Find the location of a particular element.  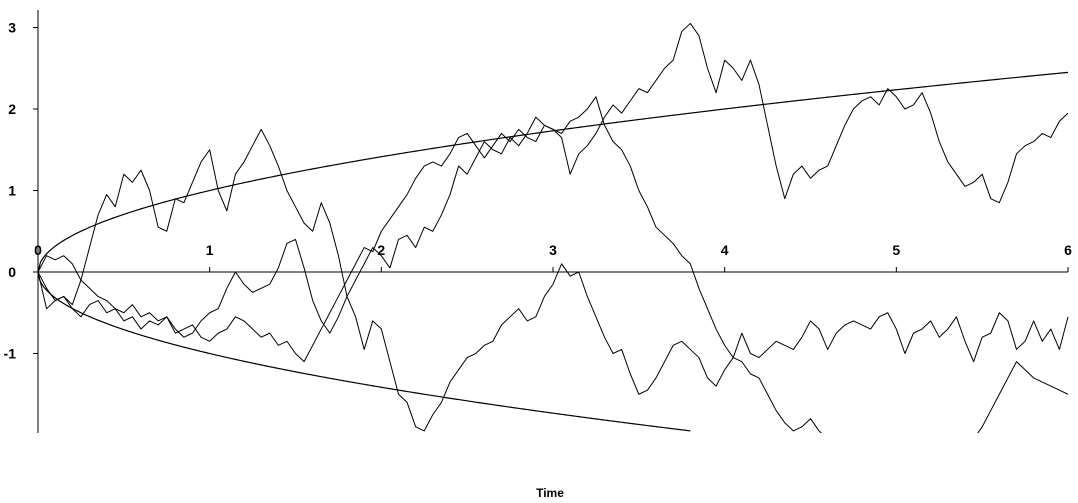

y-tick-label: 3 is located at coordinates (12, 28).